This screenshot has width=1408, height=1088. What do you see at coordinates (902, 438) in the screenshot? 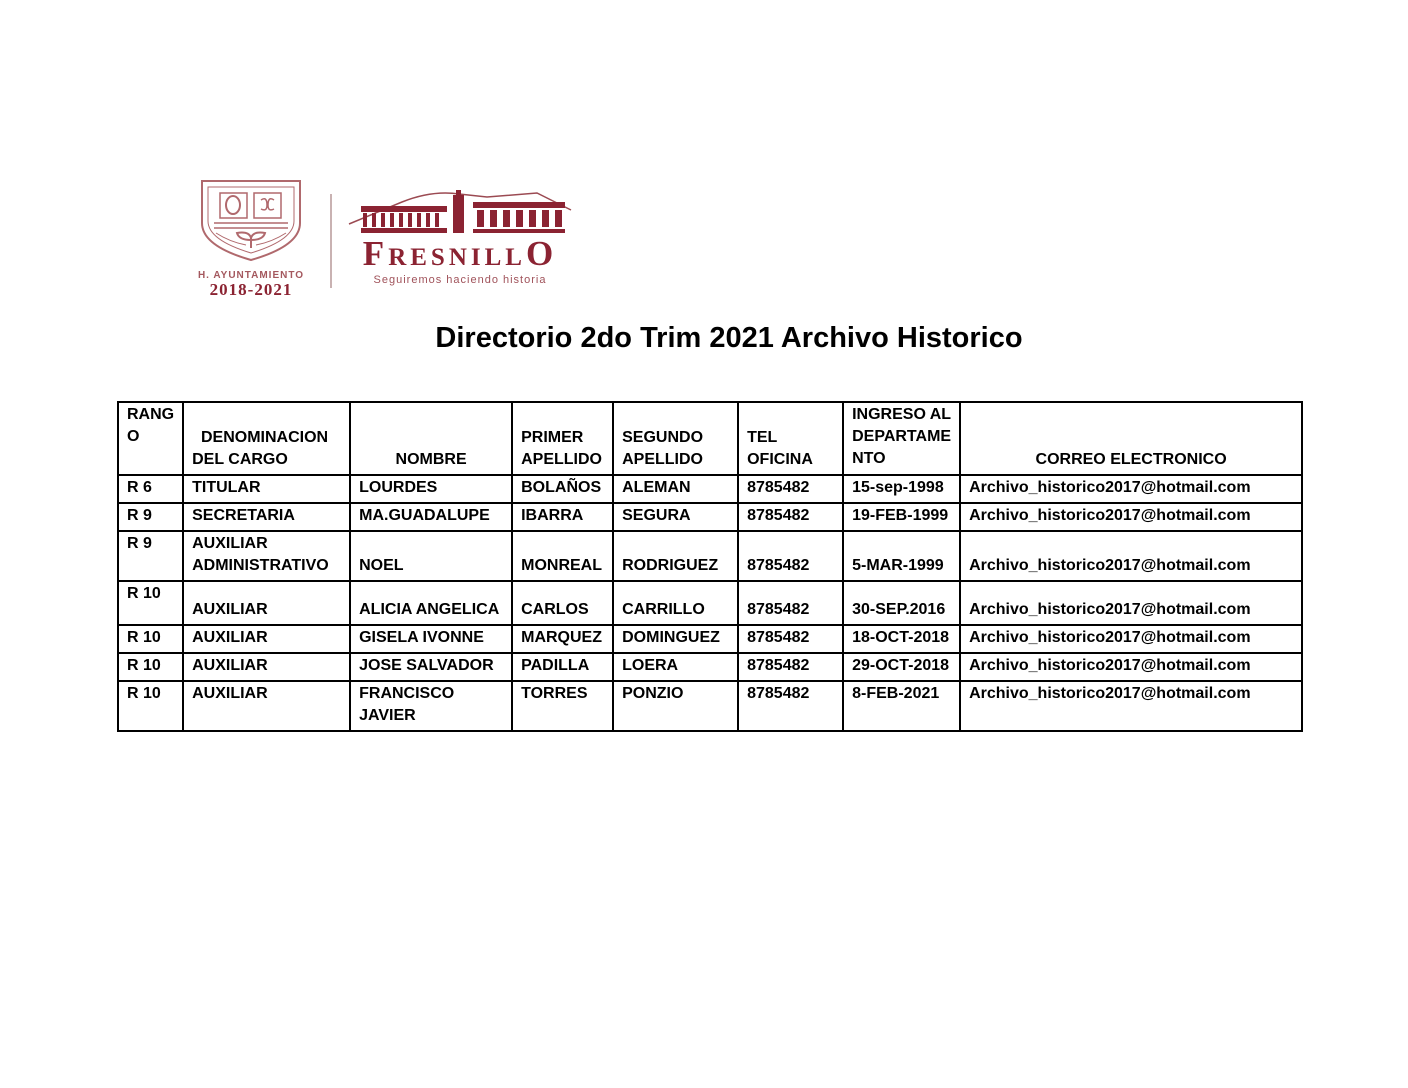
I see `th-ingreso-departamento: INGRESO AL DEPARTAME NTO` at bounding box center [902, 438].